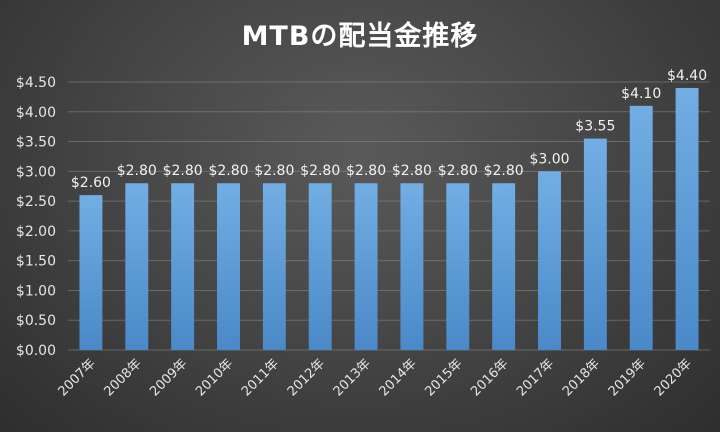 The image size is (720, 432). Describe the element at coordinates (549, 159) in the screenshot. I see `data-label: $3.00` at that location.